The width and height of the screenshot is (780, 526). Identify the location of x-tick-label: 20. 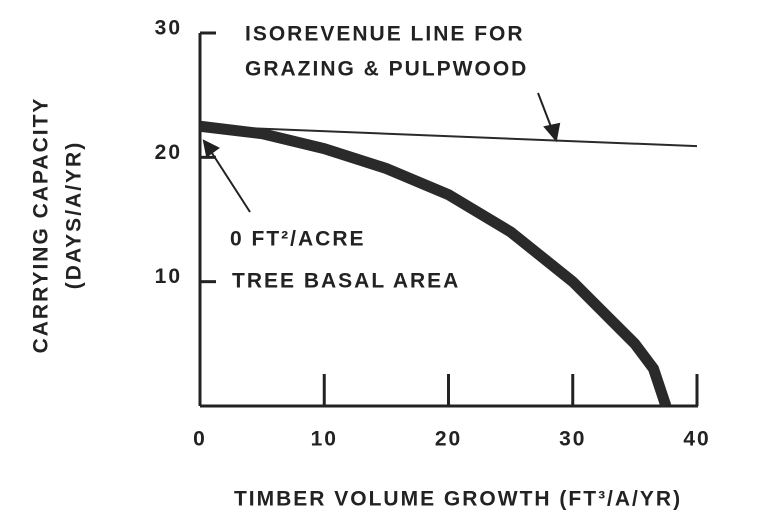
(448, 439).